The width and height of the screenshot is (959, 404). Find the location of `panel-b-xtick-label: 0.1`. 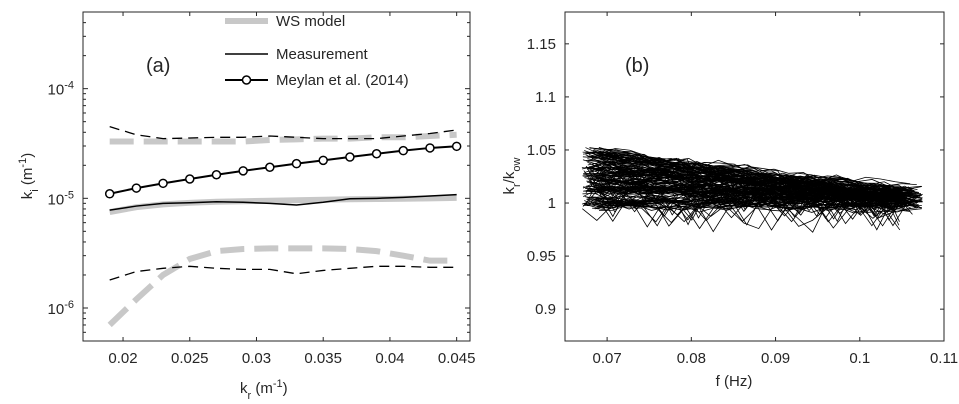

panel-b-xtick-label: 0.1 is located at coordinates (859, 358).